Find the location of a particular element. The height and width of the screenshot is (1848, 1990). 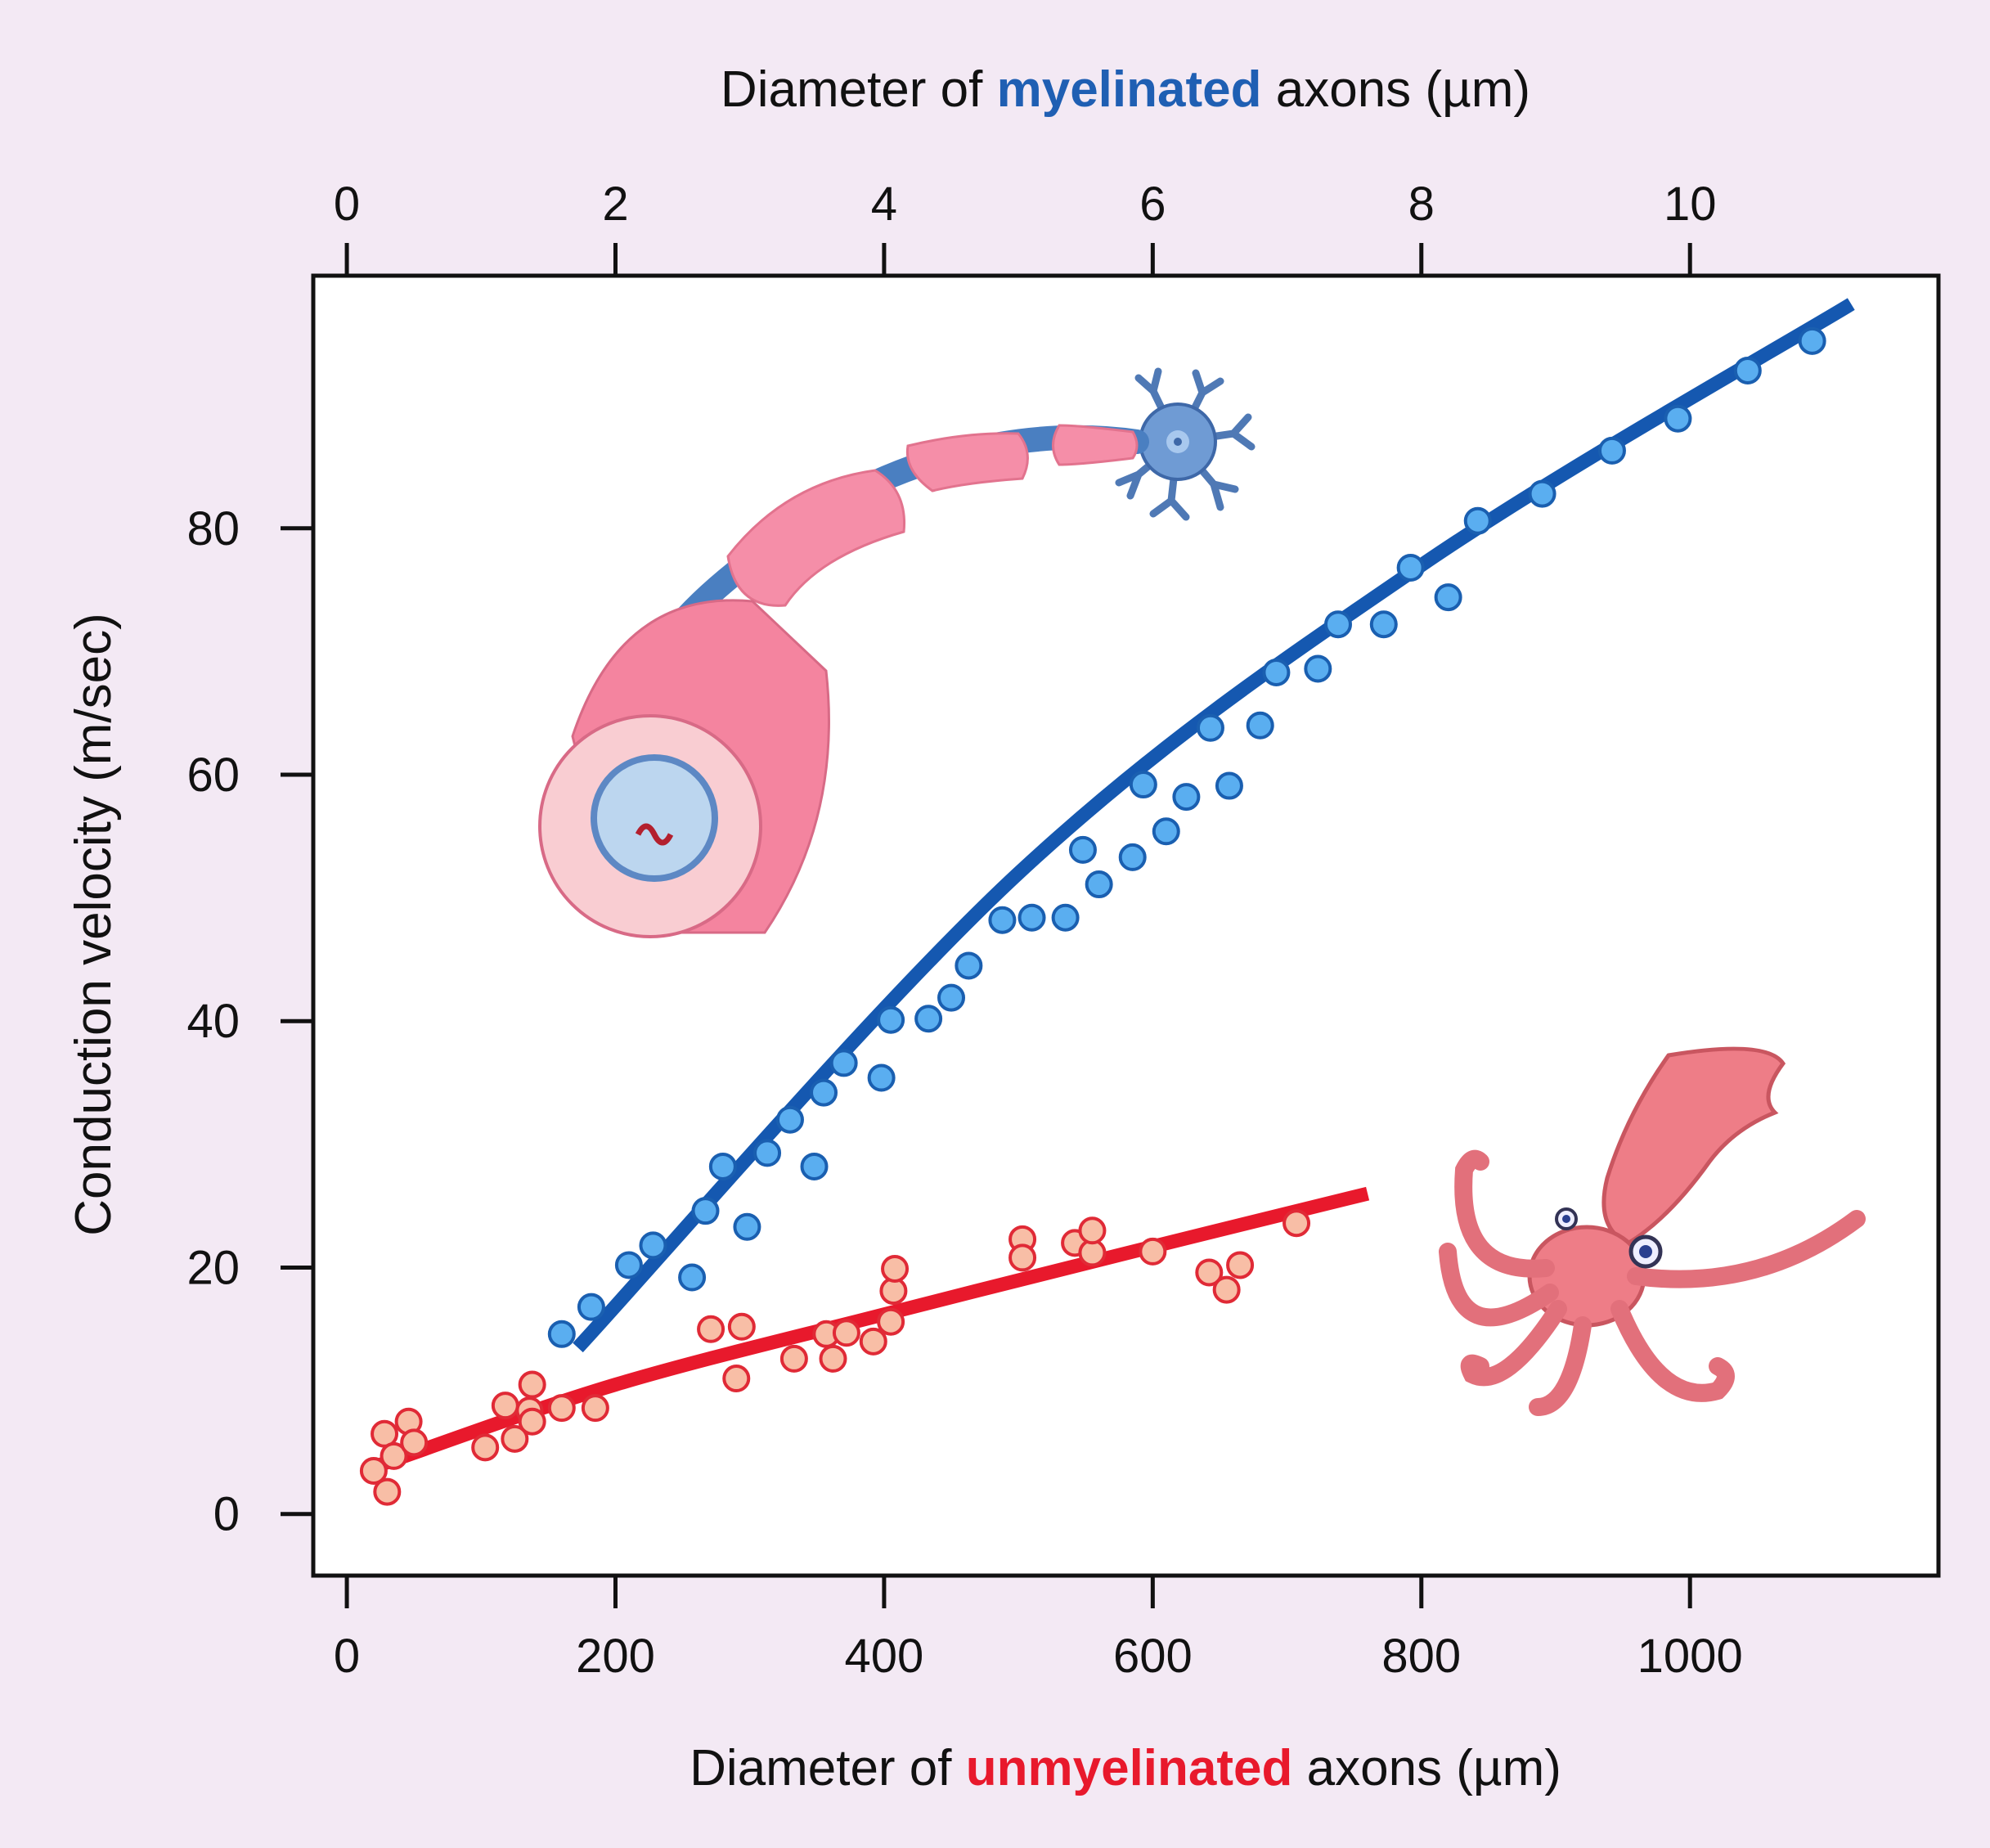

bottom-axis-tick-label: 400 is located at coordinates (885, 1656).